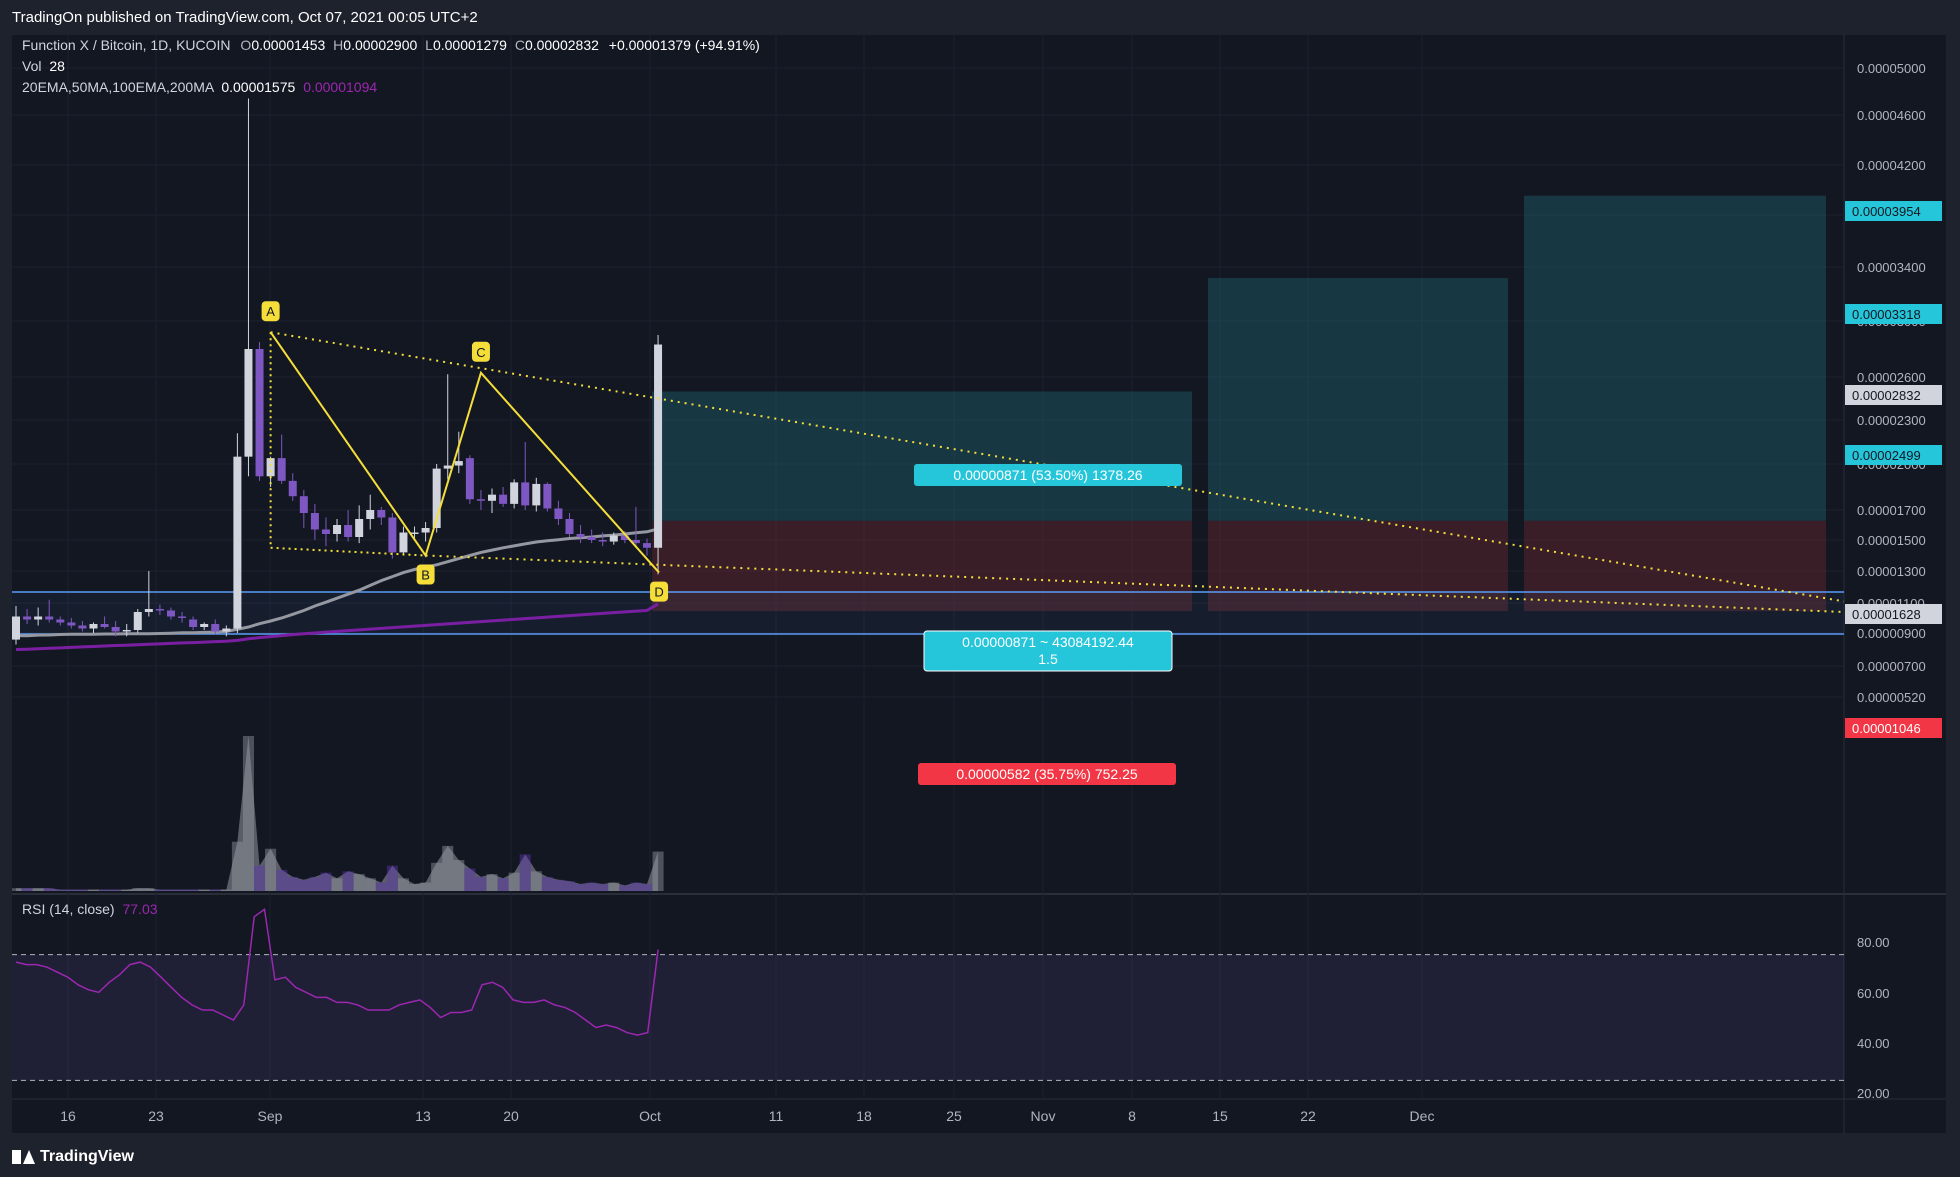  Describe the element at coordinates (43, 66) in the screenshot. I see `legend-row-volume: Vol 28` at that location.